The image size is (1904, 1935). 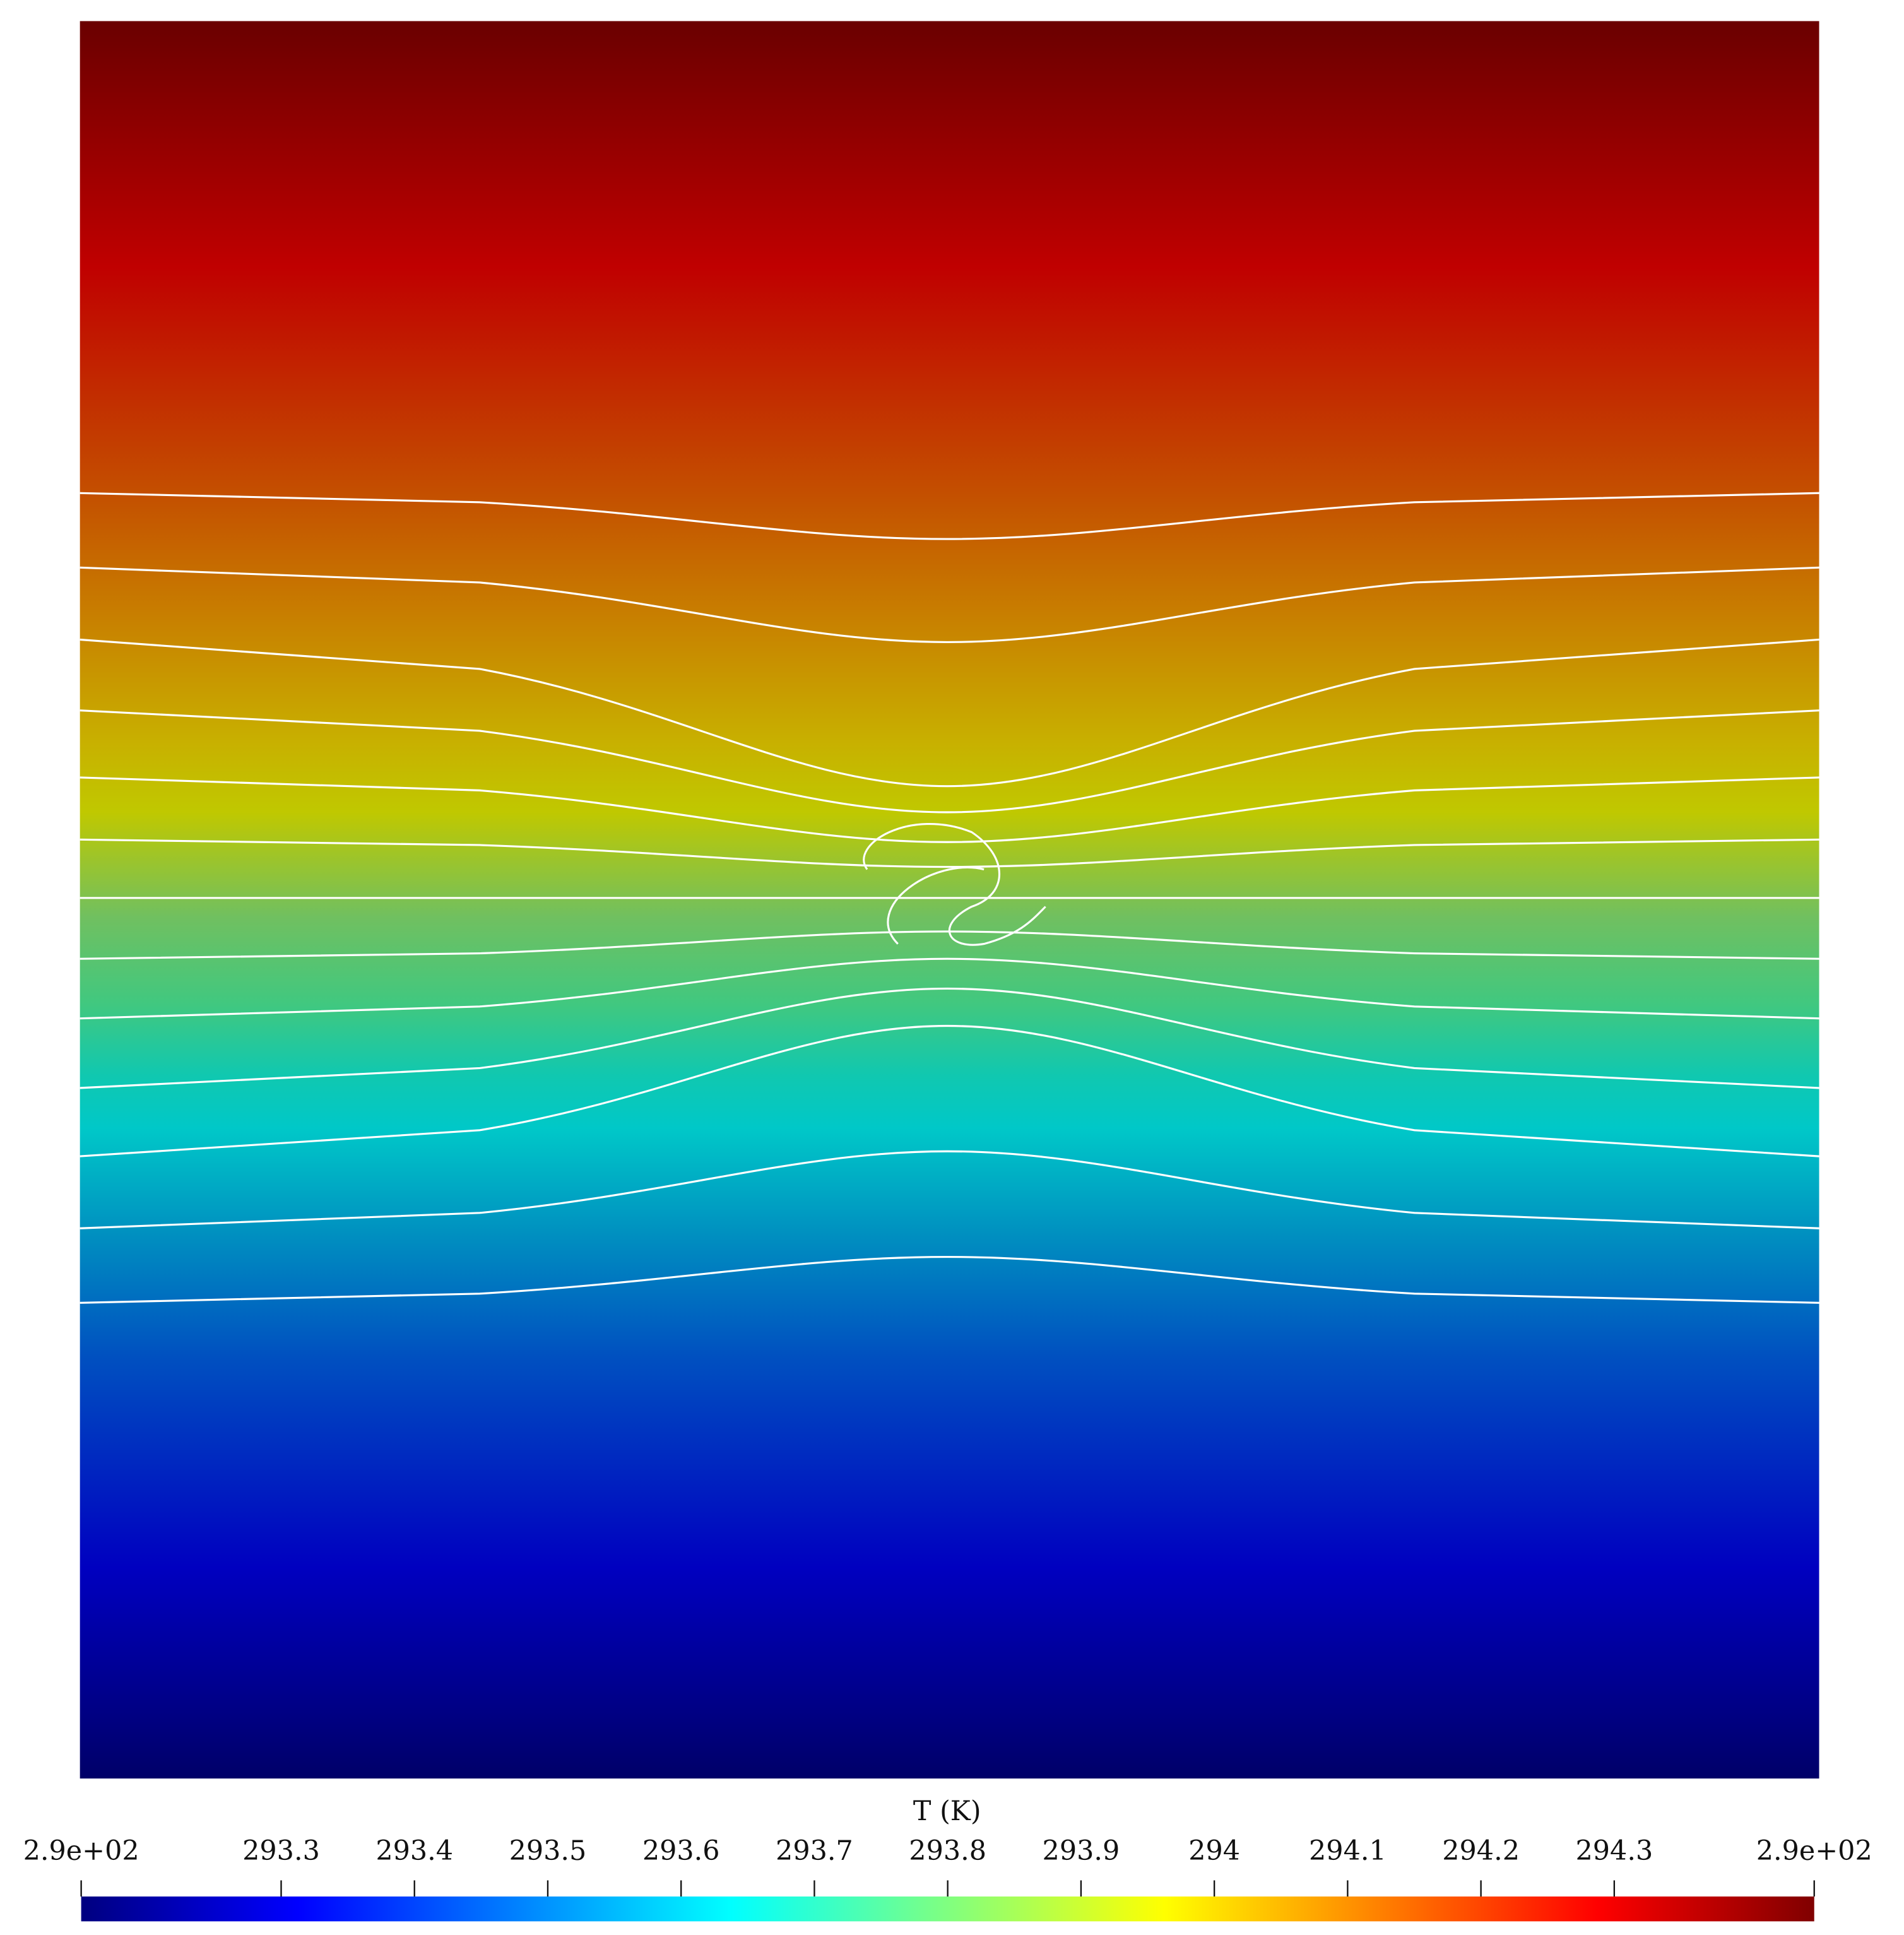 I want to click on tick-label: 294, so click(x=1214, y=1851).